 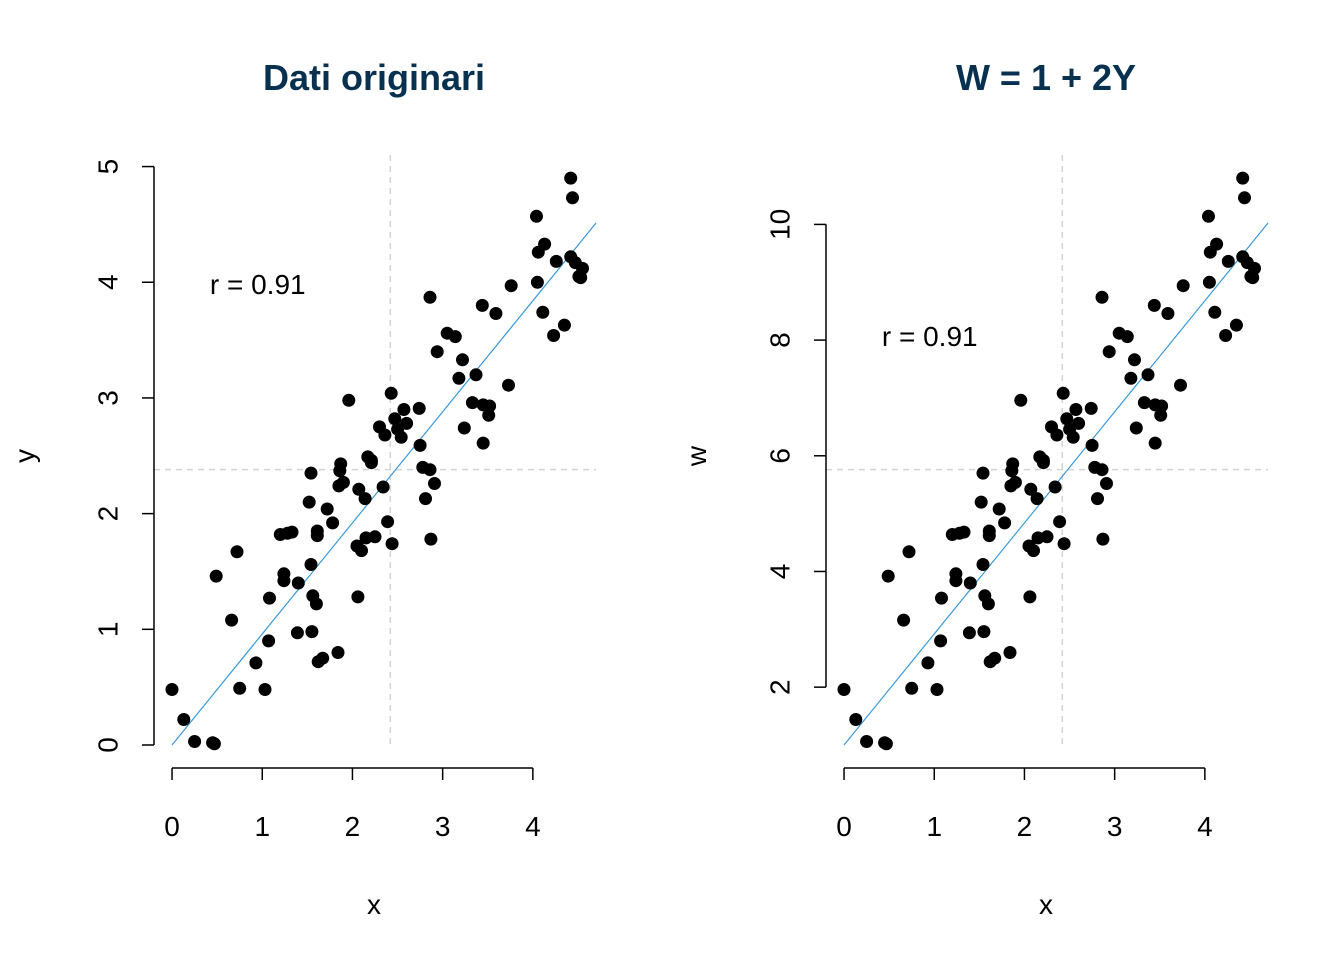 What do you see at coordinates (374, 904) in the screenshot?
I see `panel-left-x-axis-label: x` at bounding box center [374, 904].